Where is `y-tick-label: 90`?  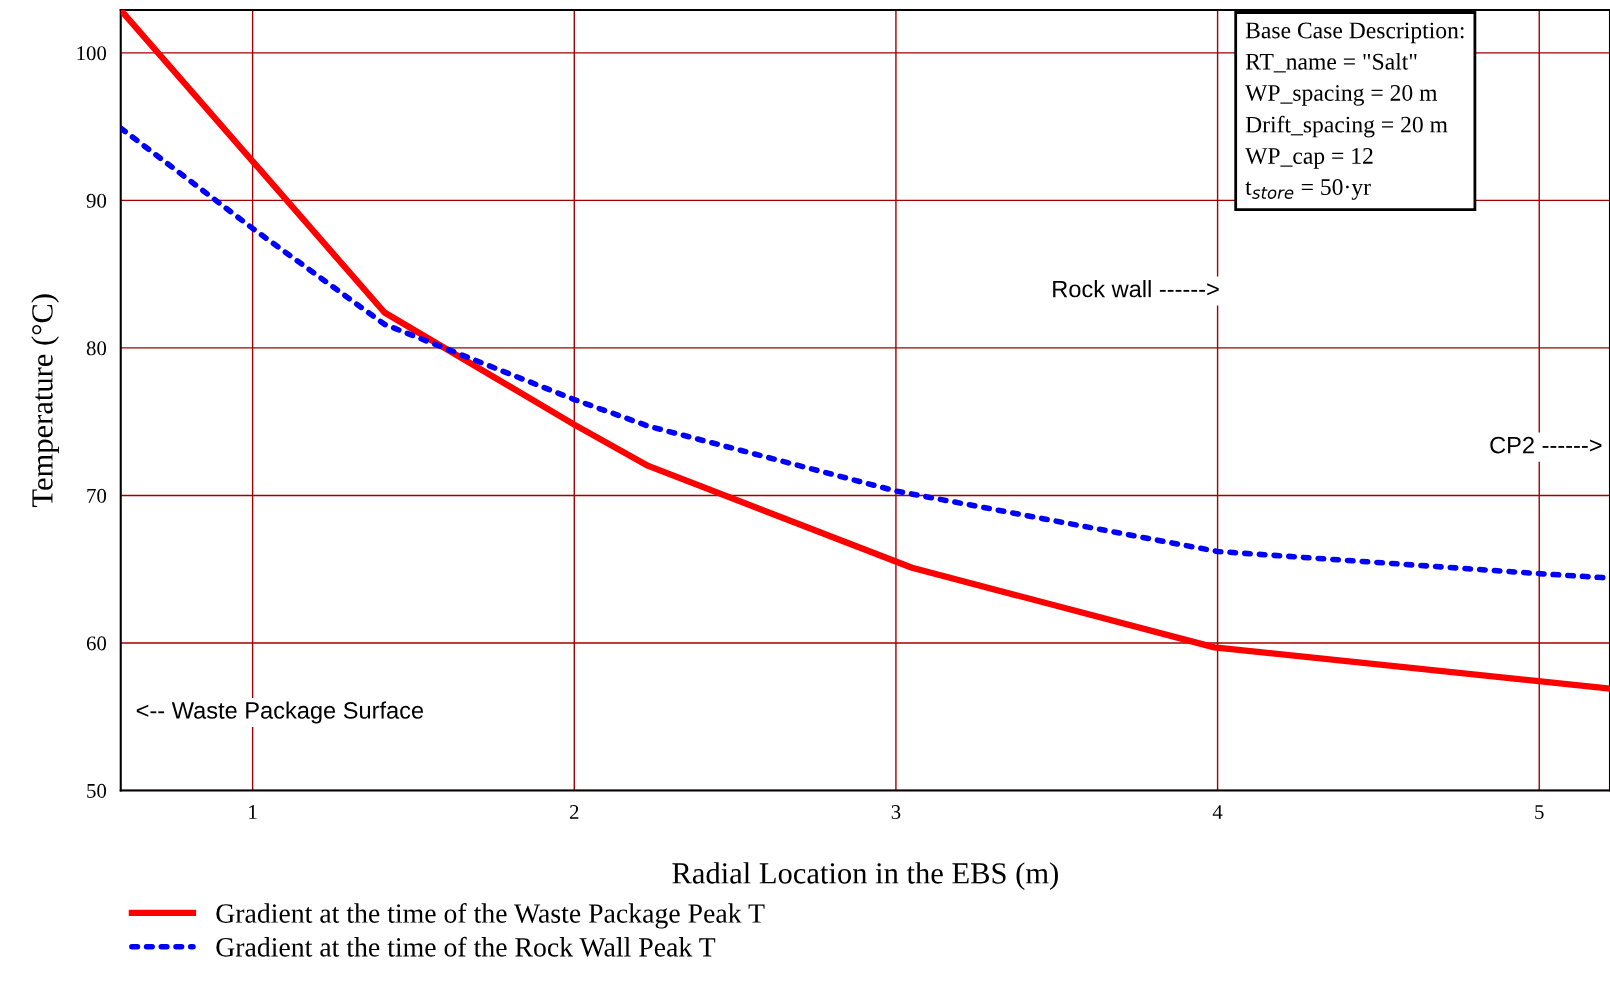
y-tick-label: 90 is located at coordinates (96, 200).